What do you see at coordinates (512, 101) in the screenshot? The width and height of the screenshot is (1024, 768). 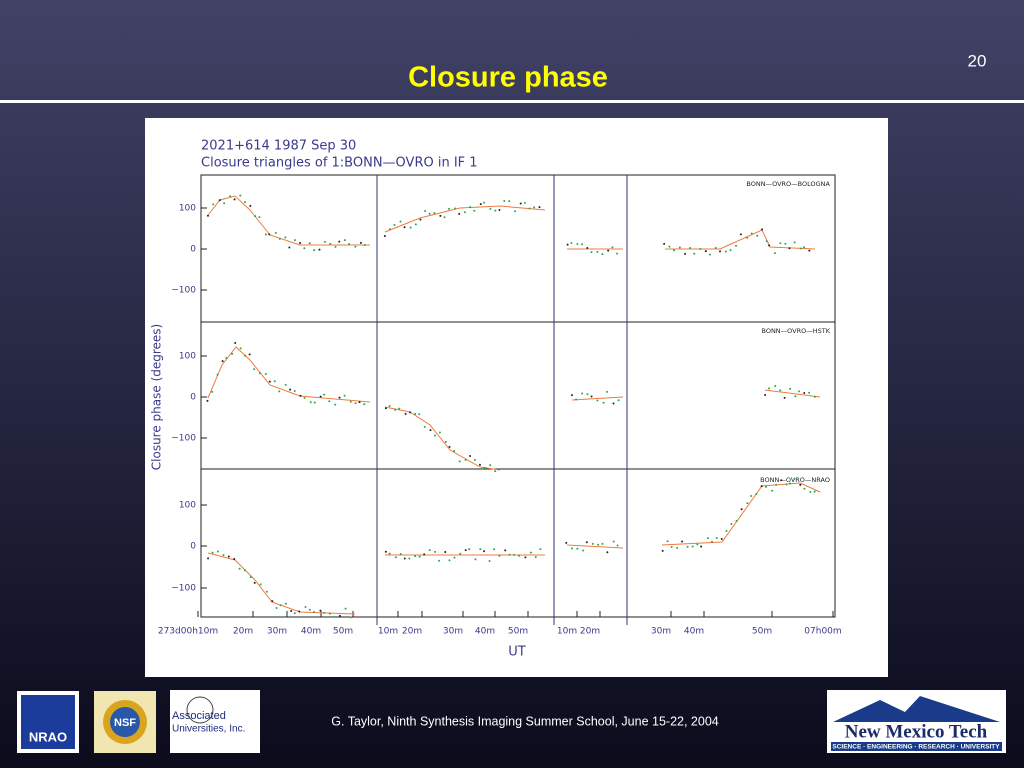 I see `title-rule` at bounding box center [512, 101].